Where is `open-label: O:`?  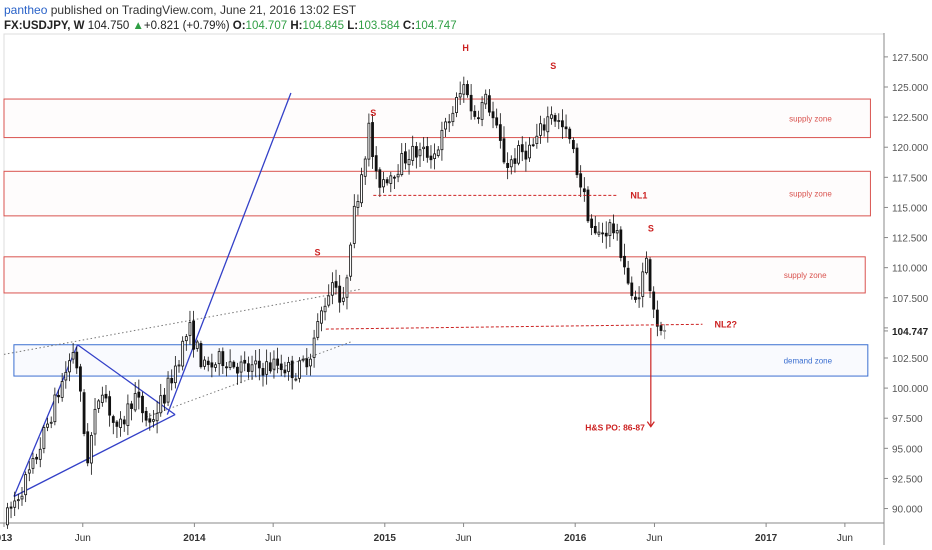
open-label: O: is located at coordinates (239, 26).